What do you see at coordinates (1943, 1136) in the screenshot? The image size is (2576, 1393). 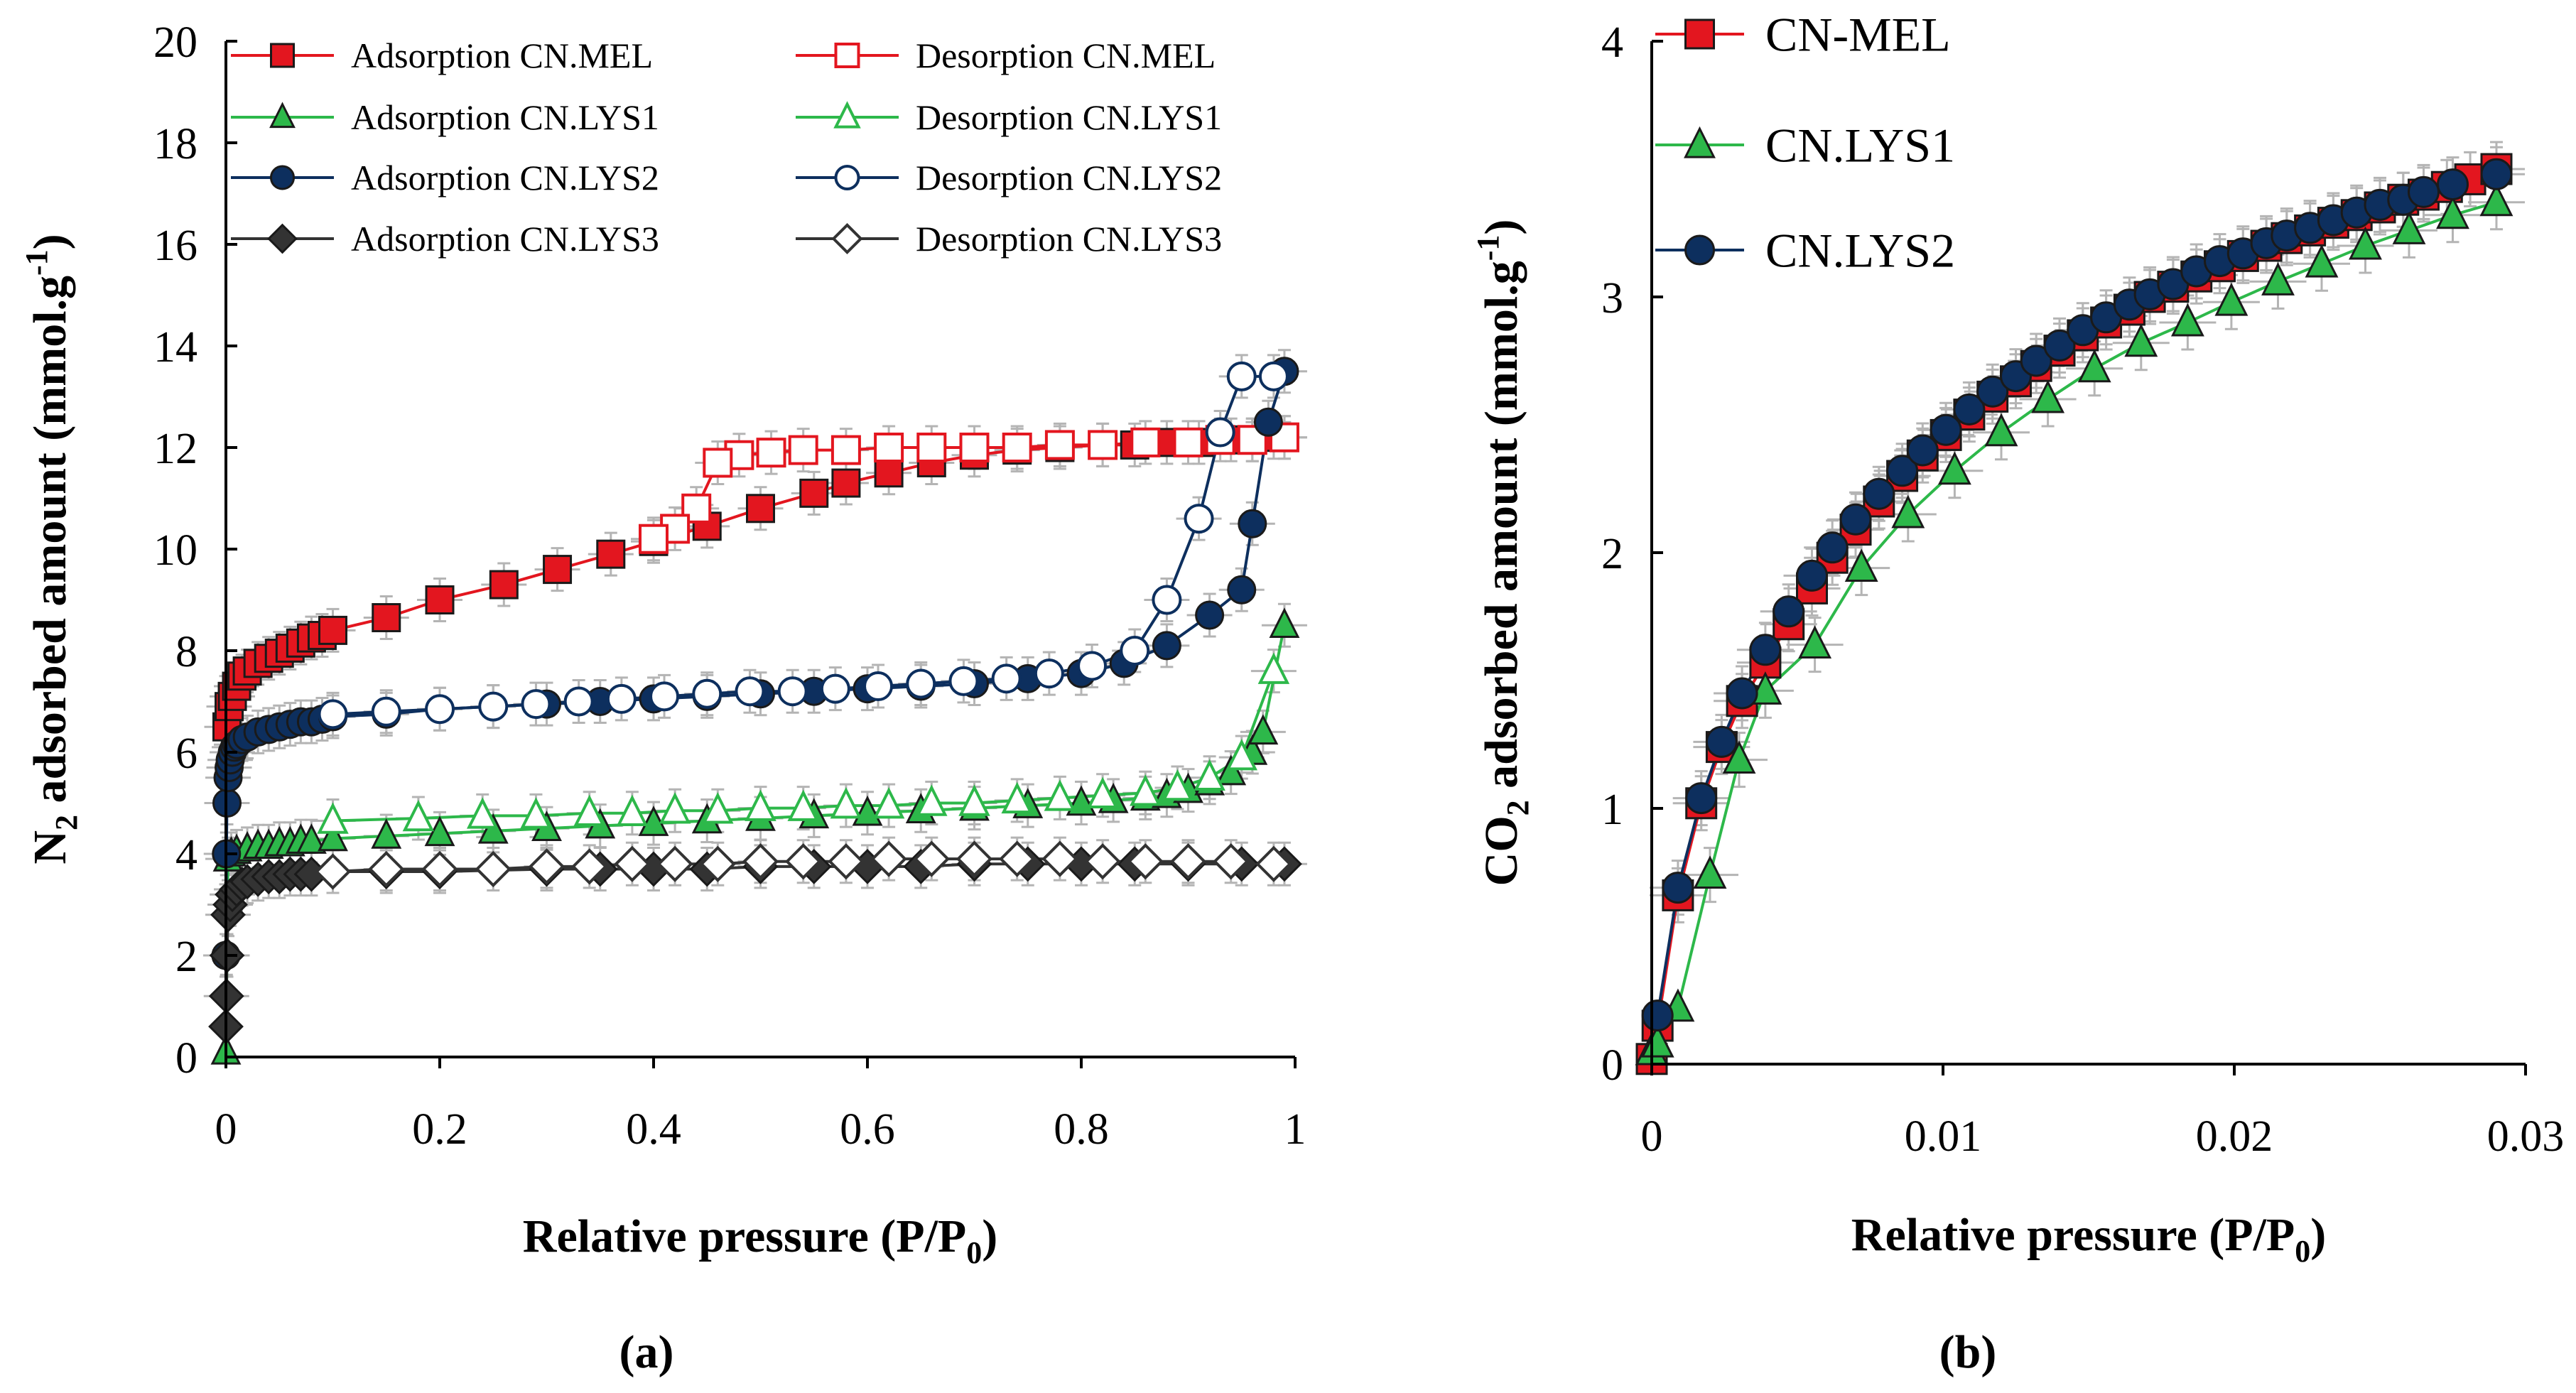 I see `b-x-tick-label: 0.01` at bounding box center [1943, 1136].